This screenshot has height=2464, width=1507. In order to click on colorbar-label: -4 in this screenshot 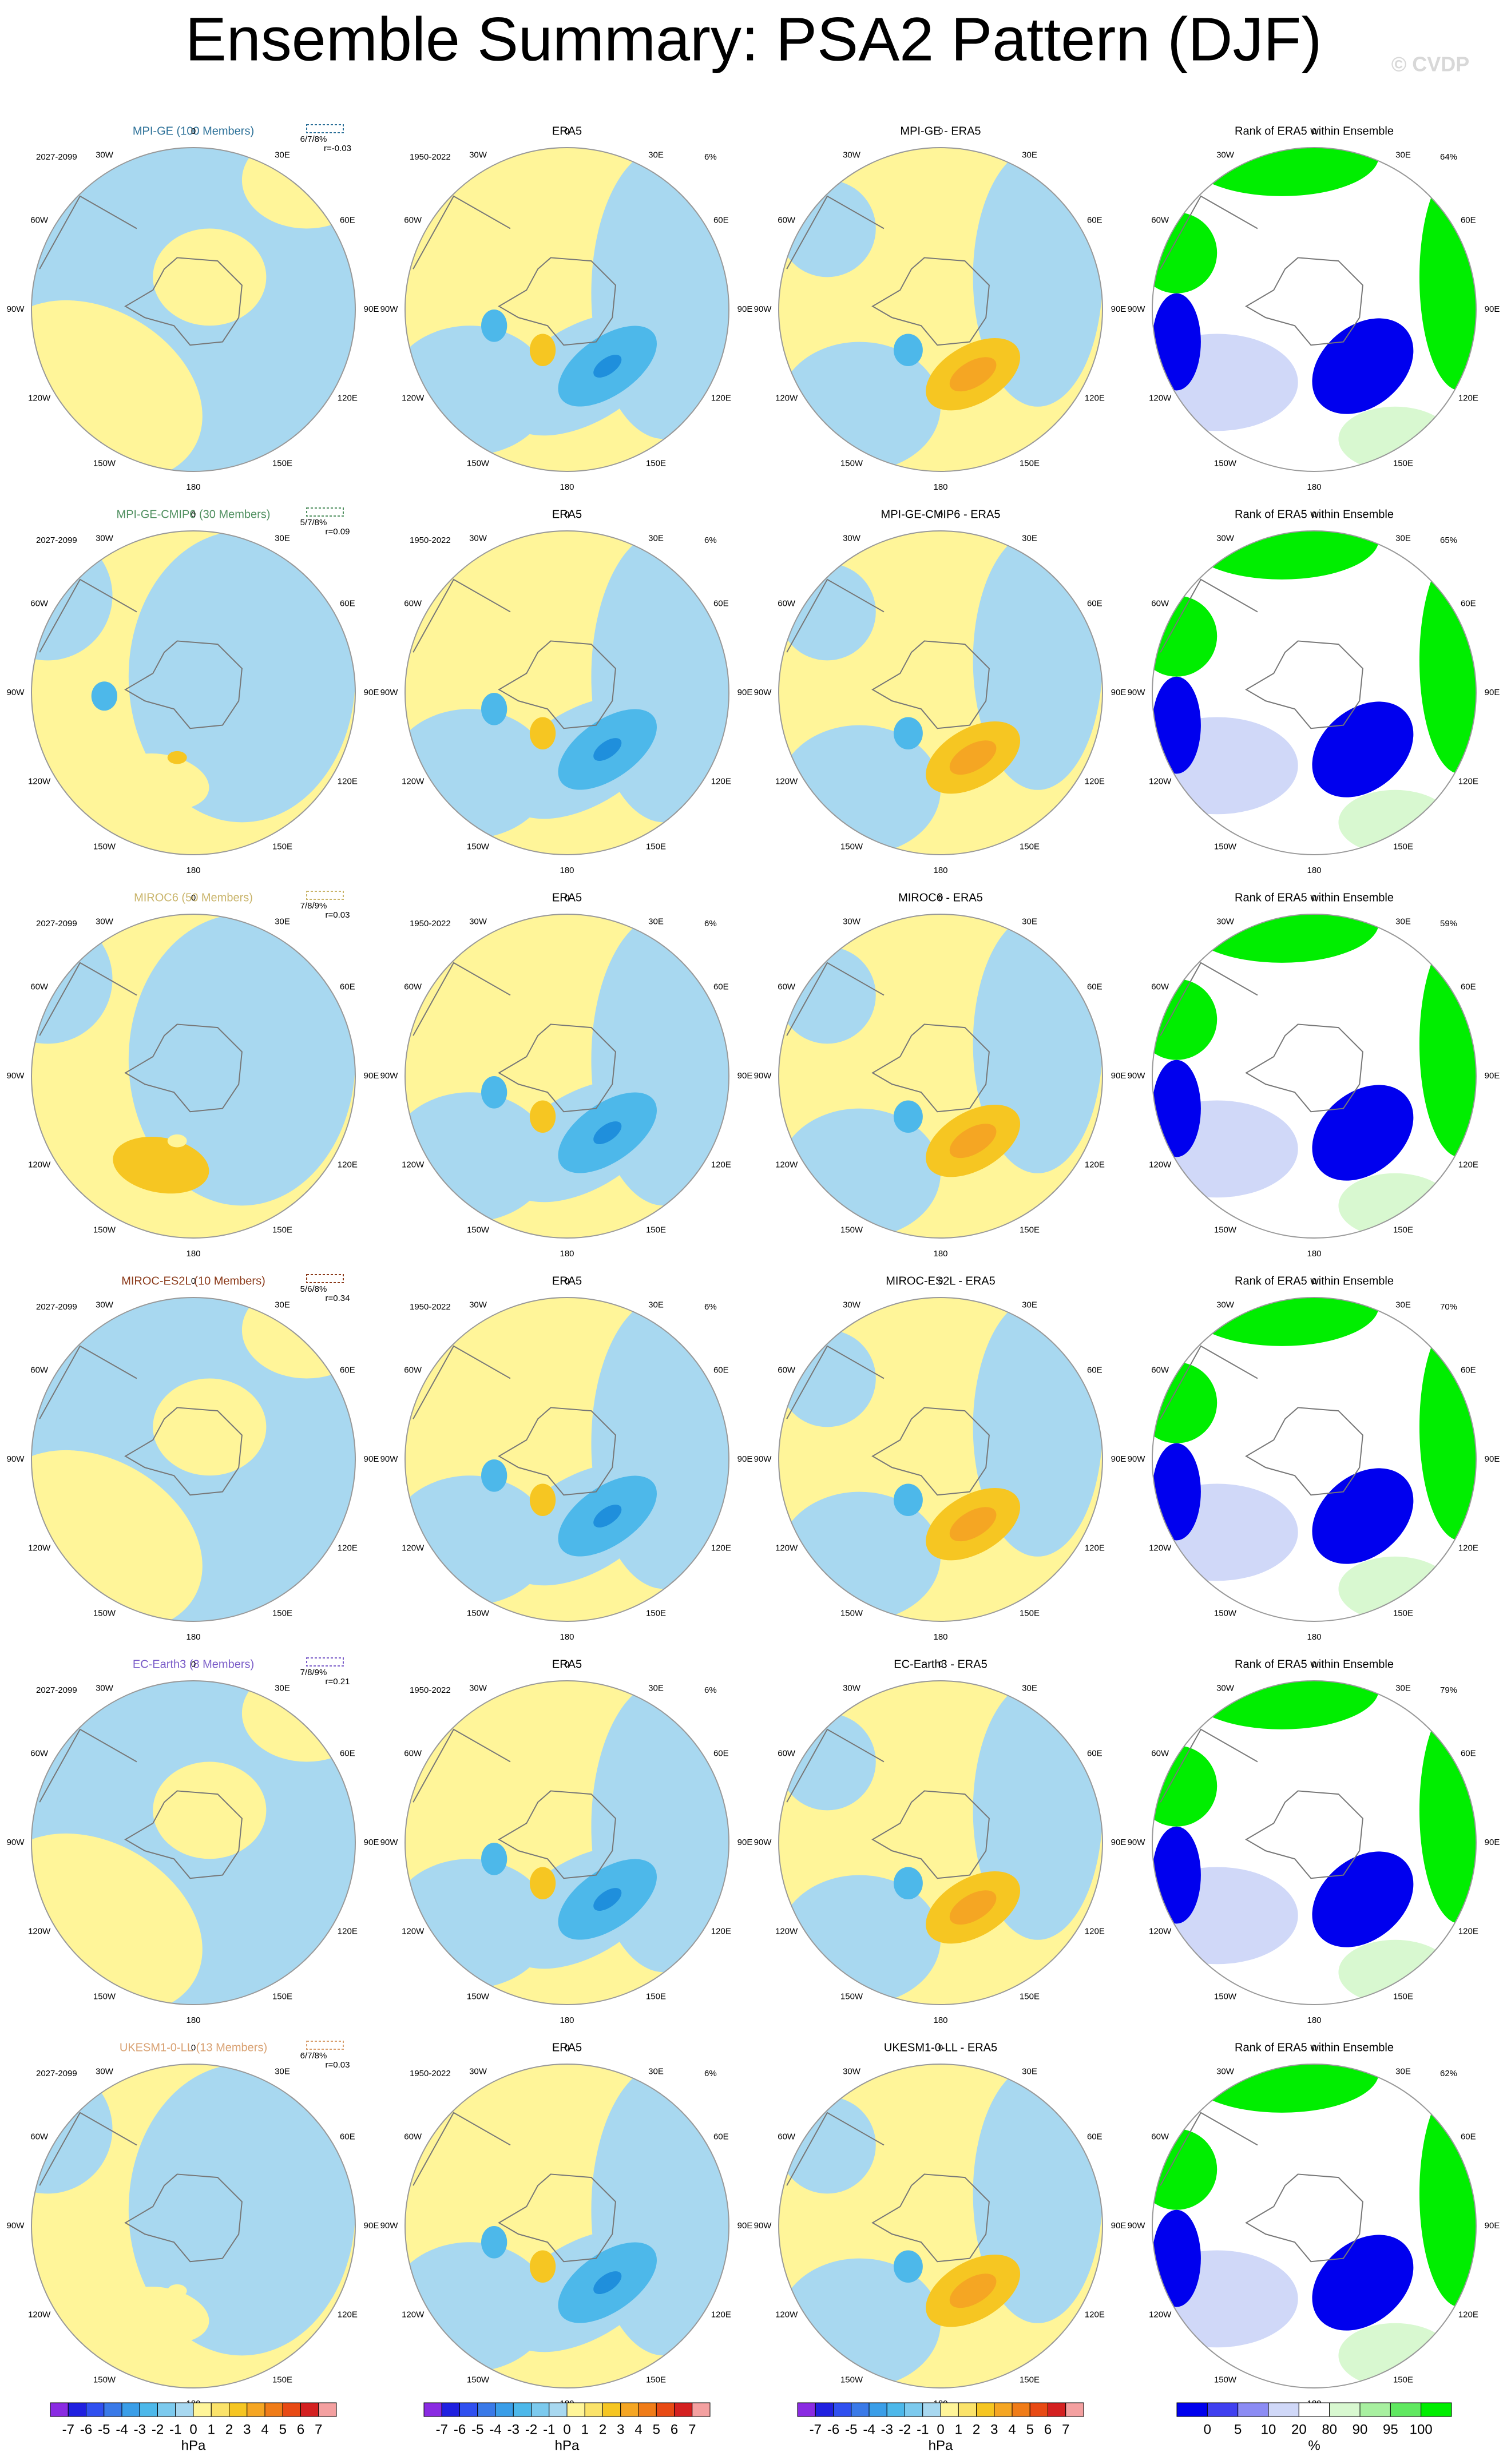, I will do `click(122, 2429)`.